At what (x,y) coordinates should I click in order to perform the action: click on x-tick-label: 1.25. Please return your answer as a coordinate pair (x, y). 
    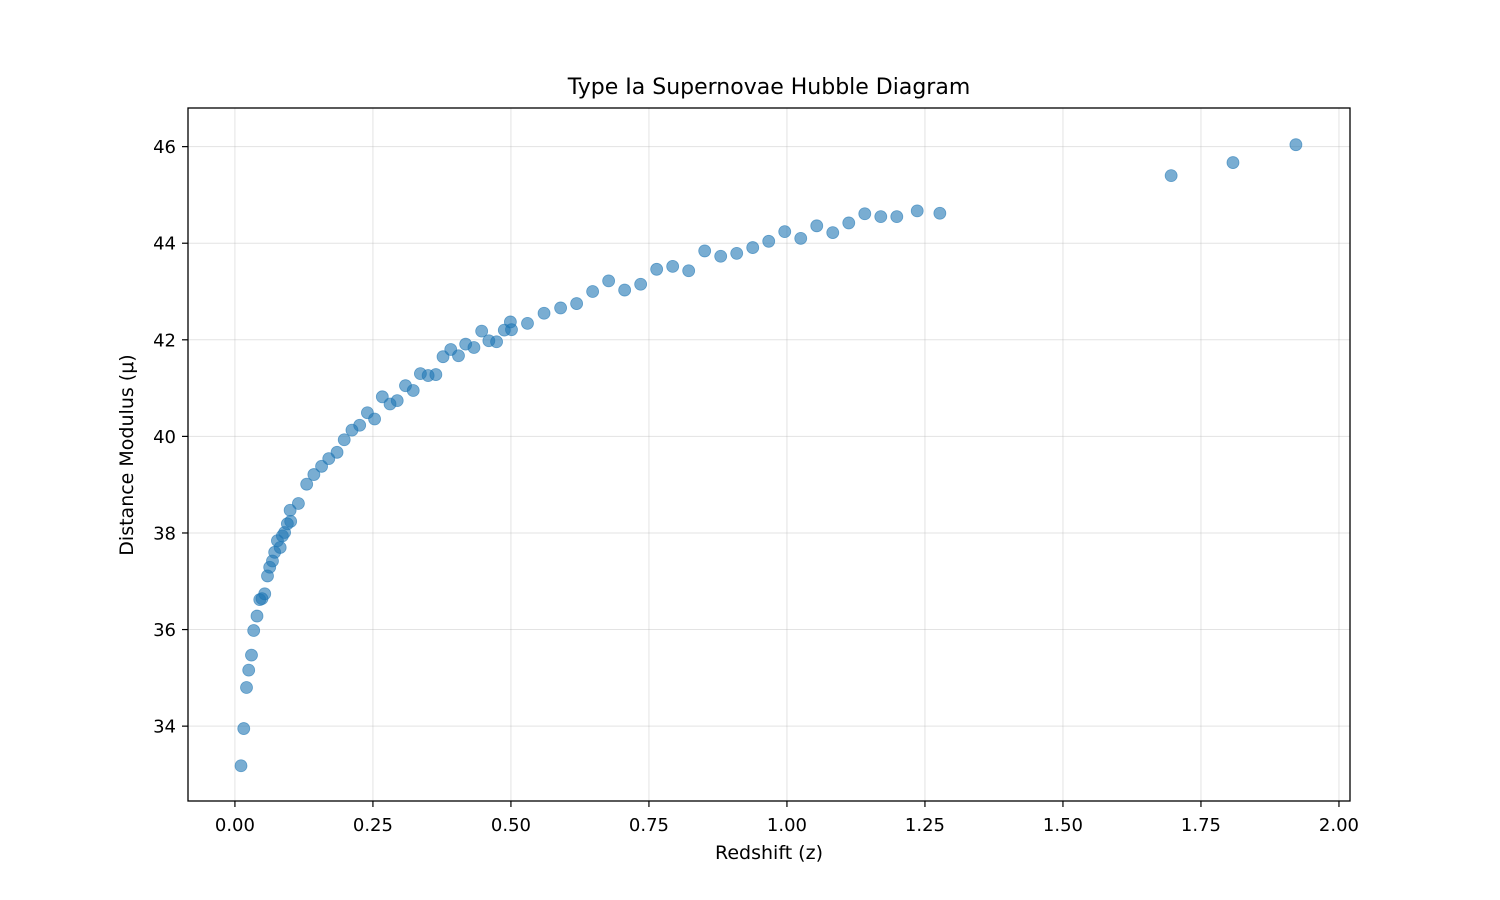
    Looking at the image, I should click on (925, 825).